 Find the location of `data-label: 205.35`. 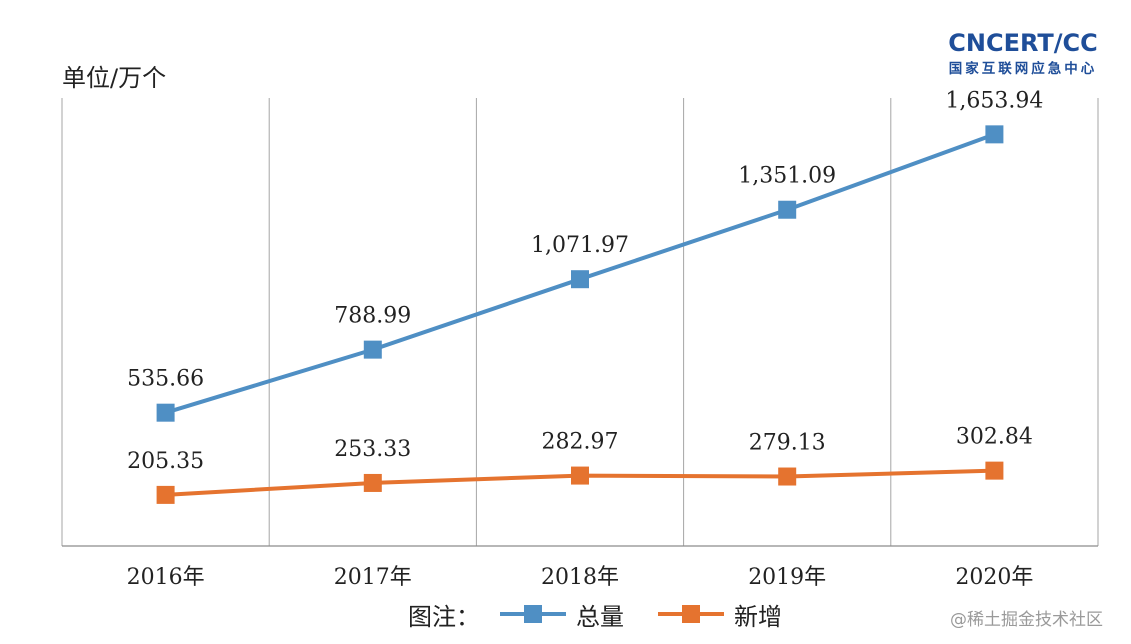

data-label: 205.35 is located at coordinates (165, 461).